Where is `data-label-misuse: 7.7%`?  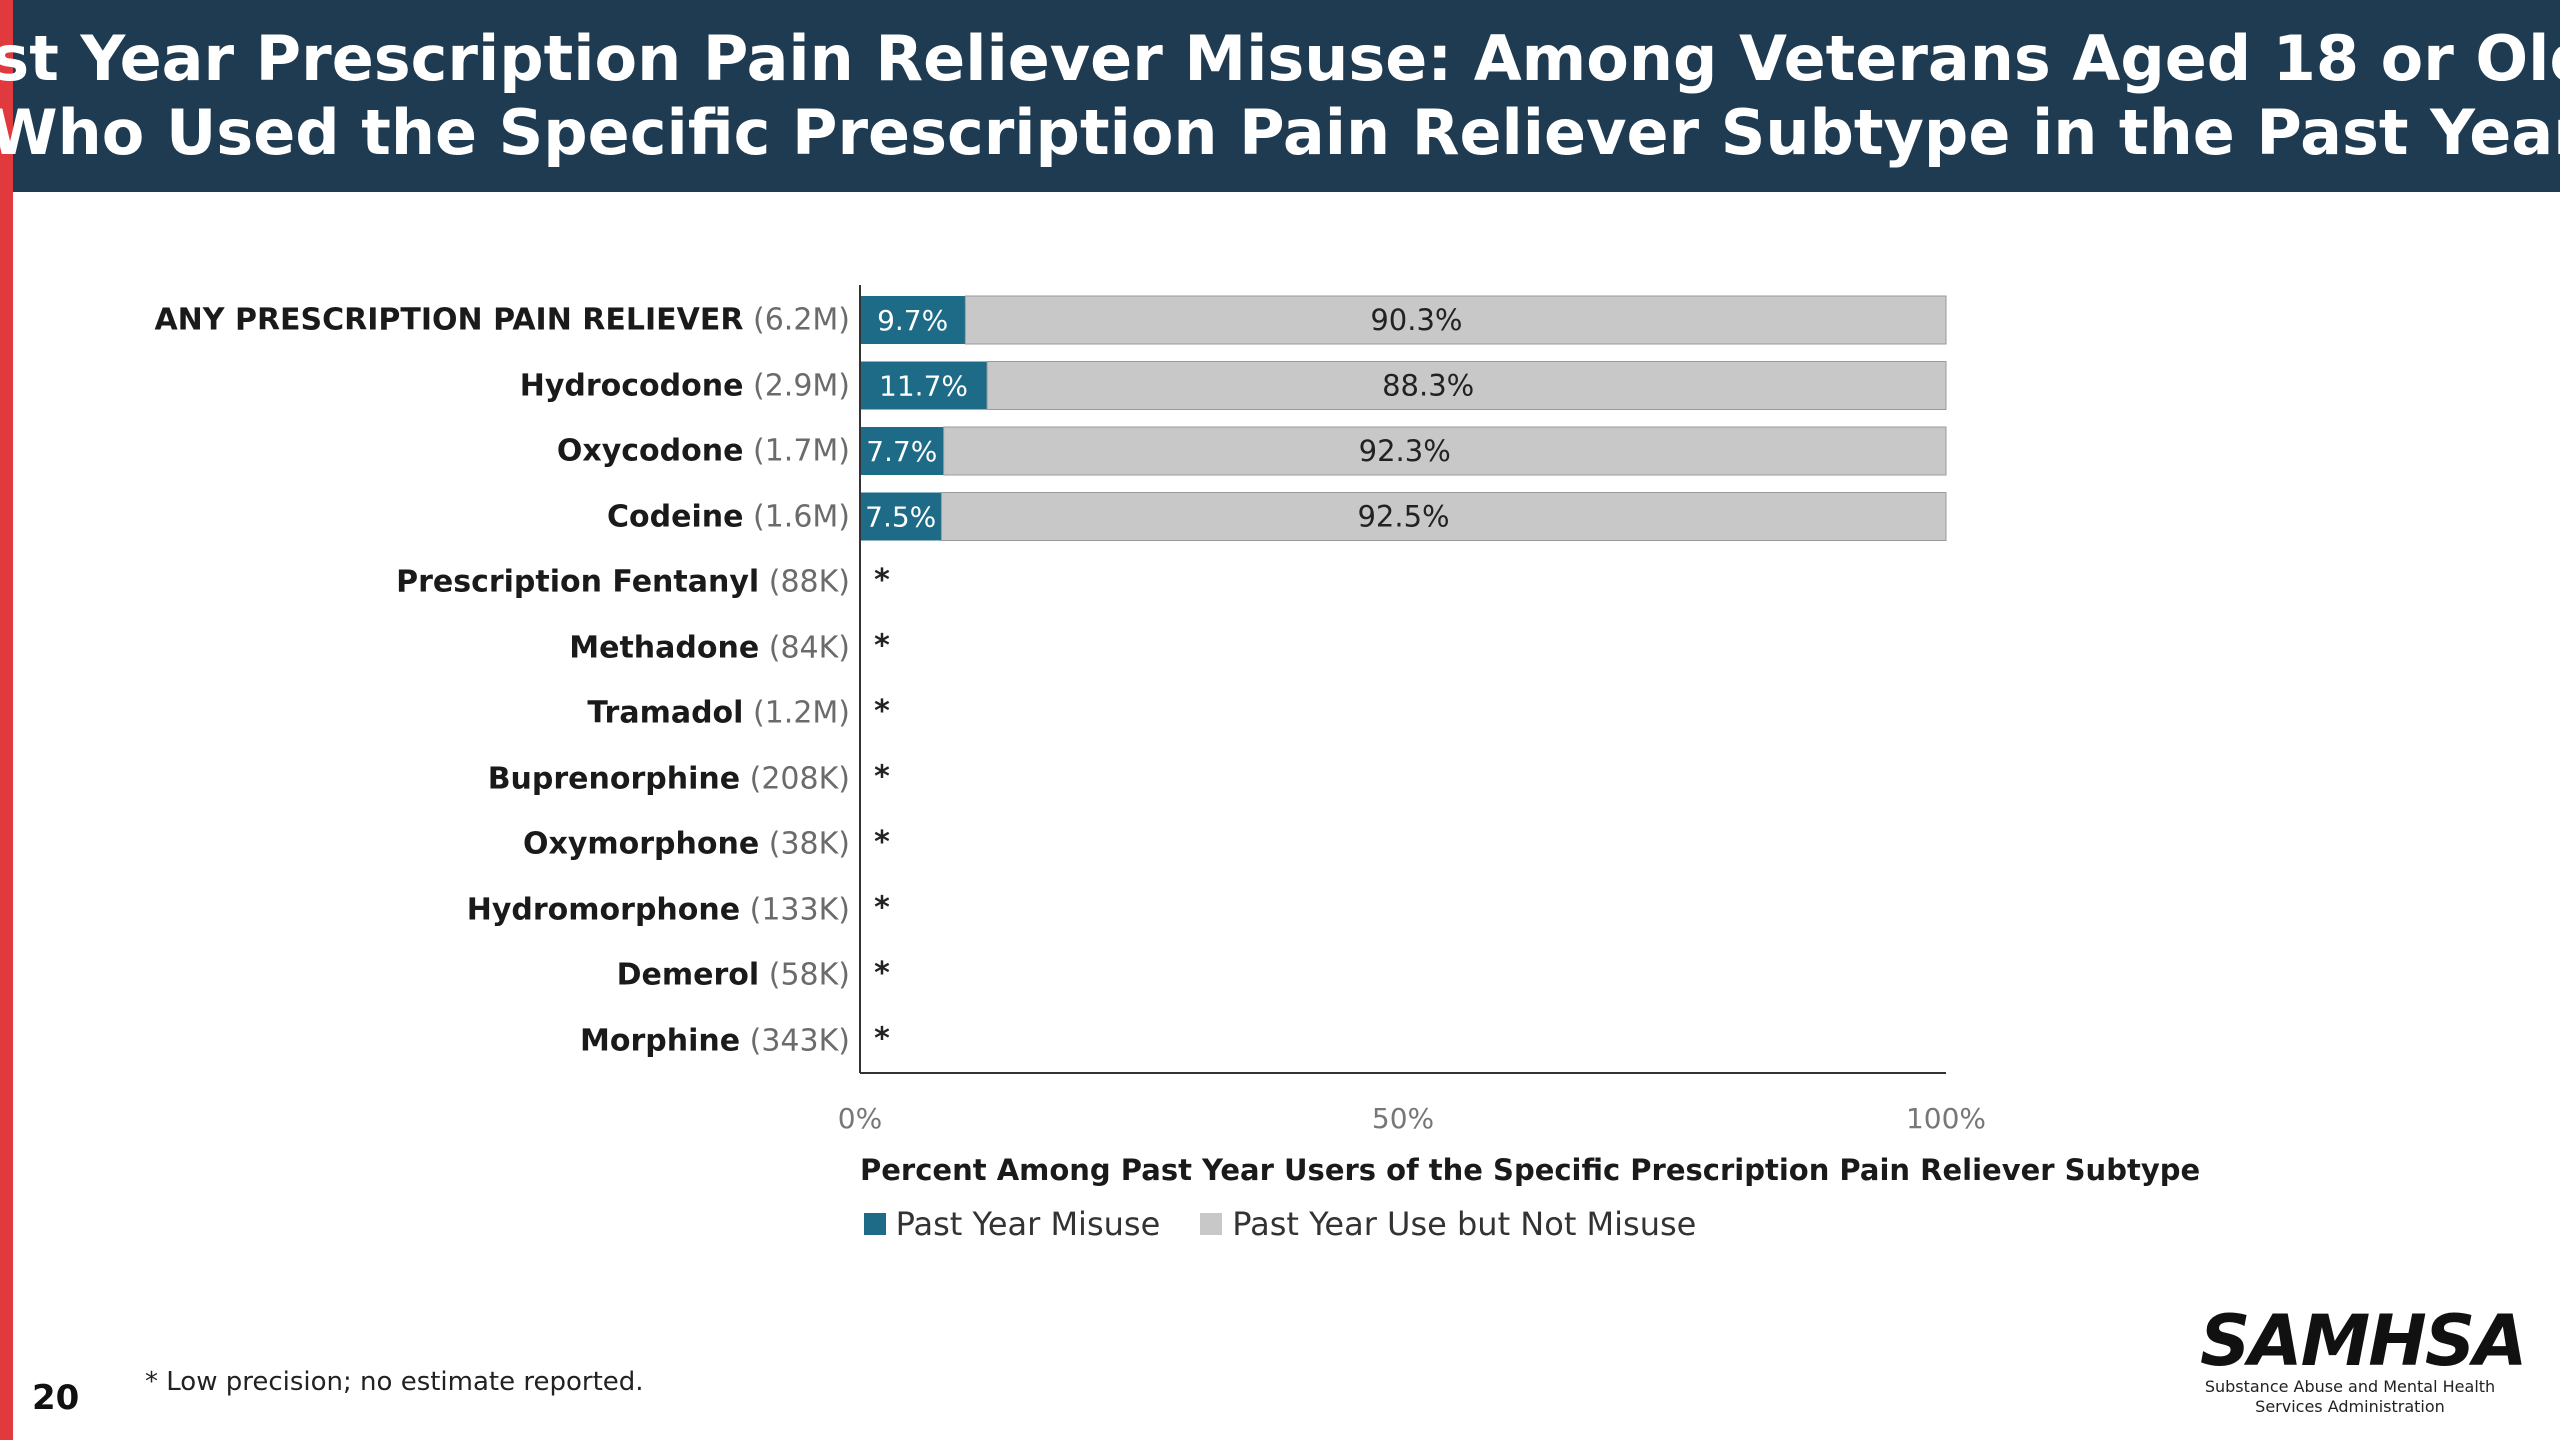 data-label-misuse: 7.7% is located at coordinates (901, 451).